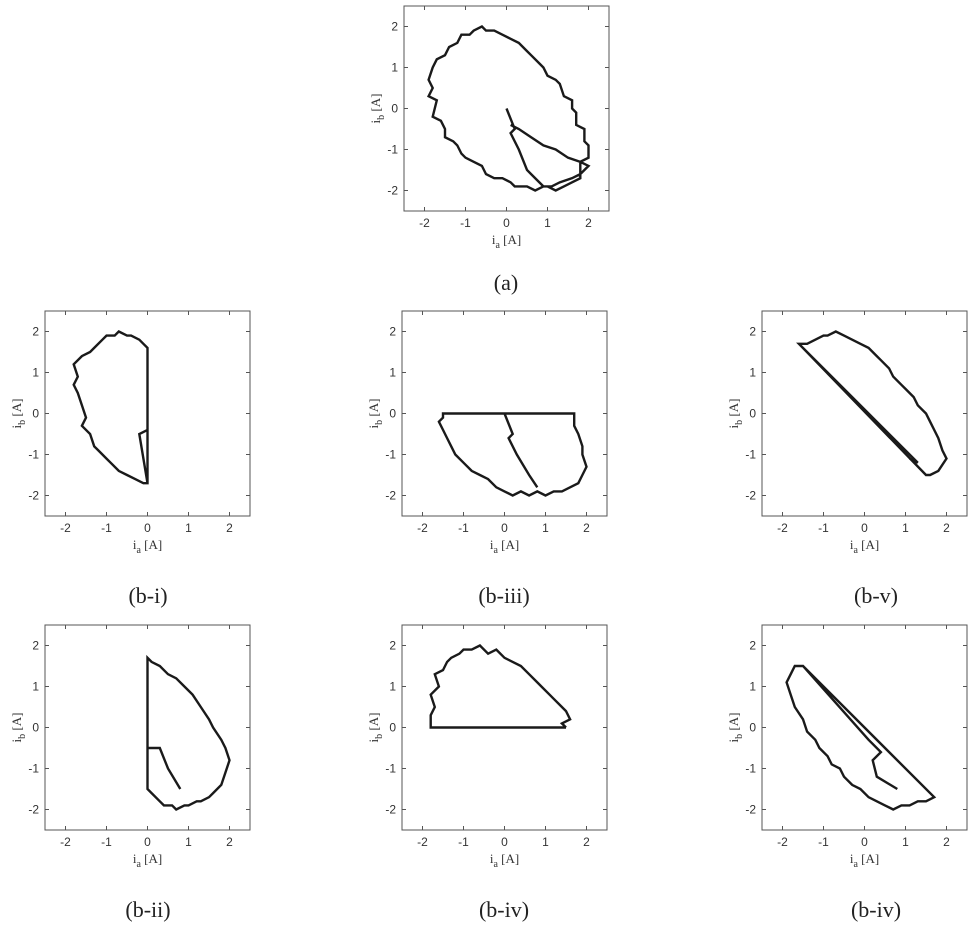 This screenshot has height=925, width=977. I want to click on chart-panel-a: -2 -1 0 1 2 -2 -1 0 1 2 ia [A] ib [A], so click(489, 128).